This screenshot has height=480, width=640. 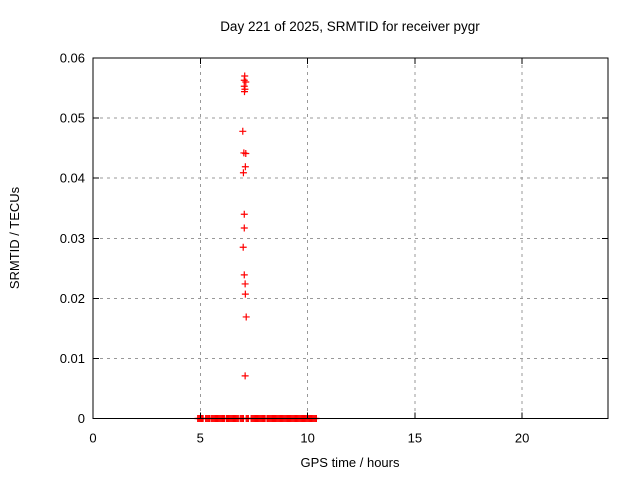 What do you see at coordinates (200, 438) in the screenshot?
I see `x-tick-label: 5` at bounding box center [200, 438].